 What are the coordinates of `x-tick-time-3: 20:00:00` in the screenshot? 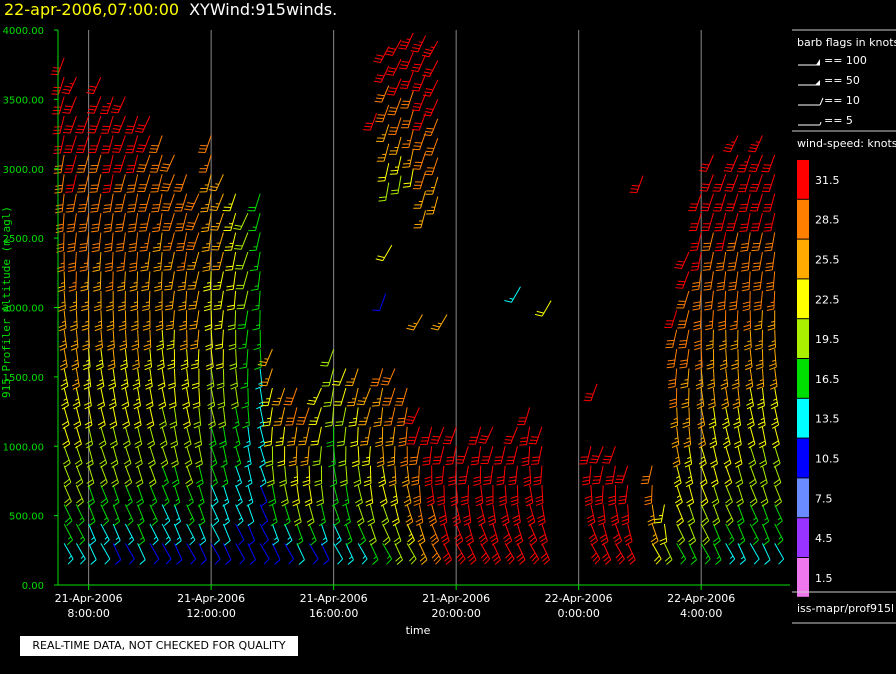 It's located at (455, 613).